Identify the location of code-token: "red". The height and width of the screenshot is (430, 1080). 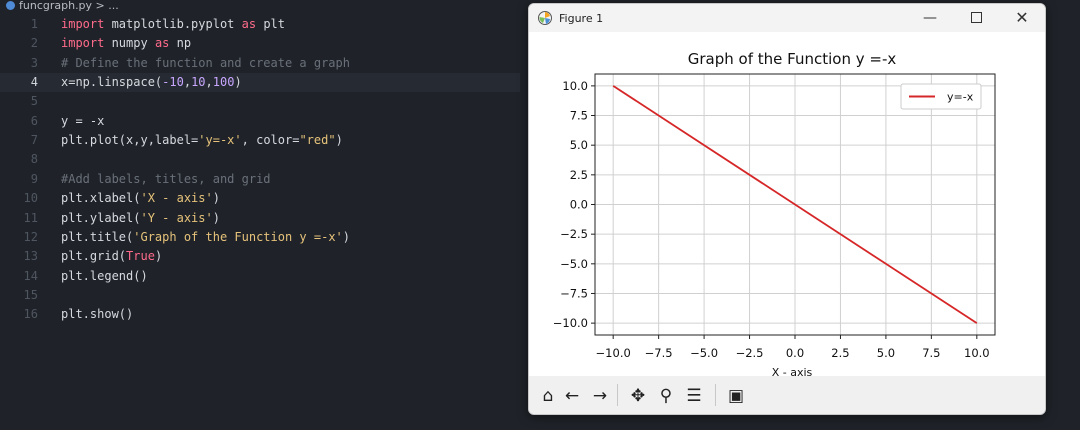
(317, 140).